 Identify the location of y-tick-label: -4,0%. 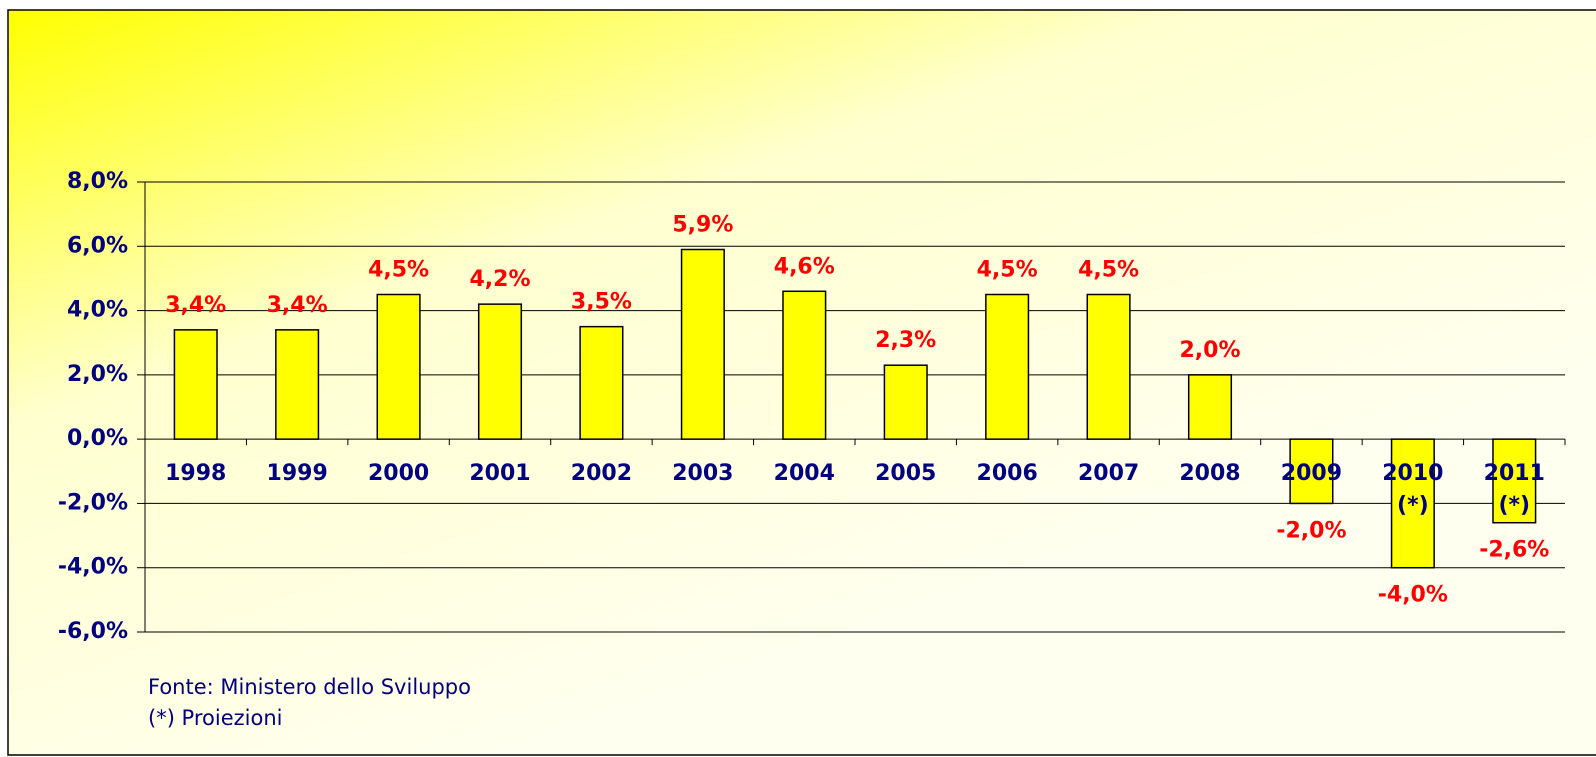
(93, 567).